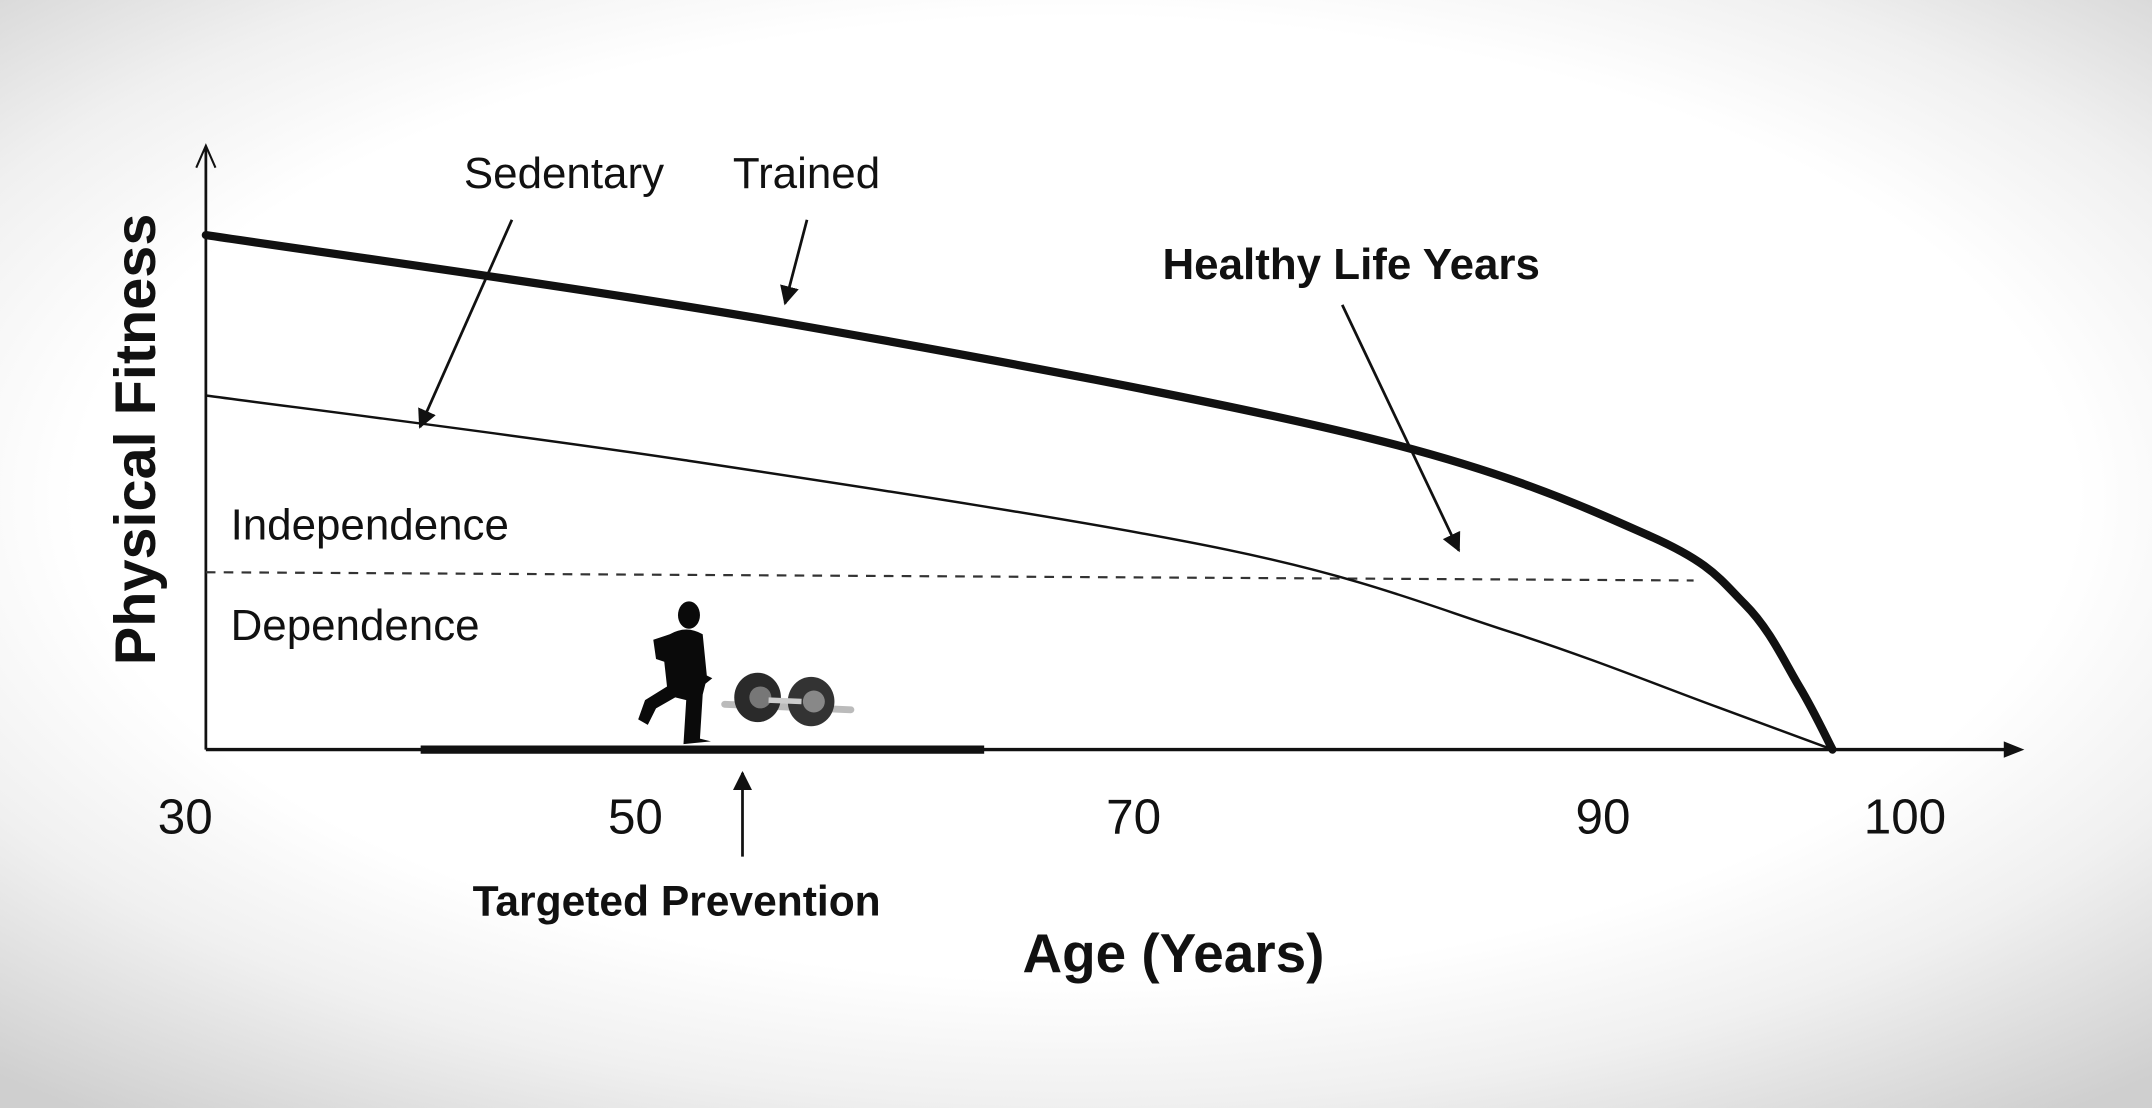  Describe the element at coordinates (466, 324) in the screenshot. I see `sedentary-arrow` at that location.